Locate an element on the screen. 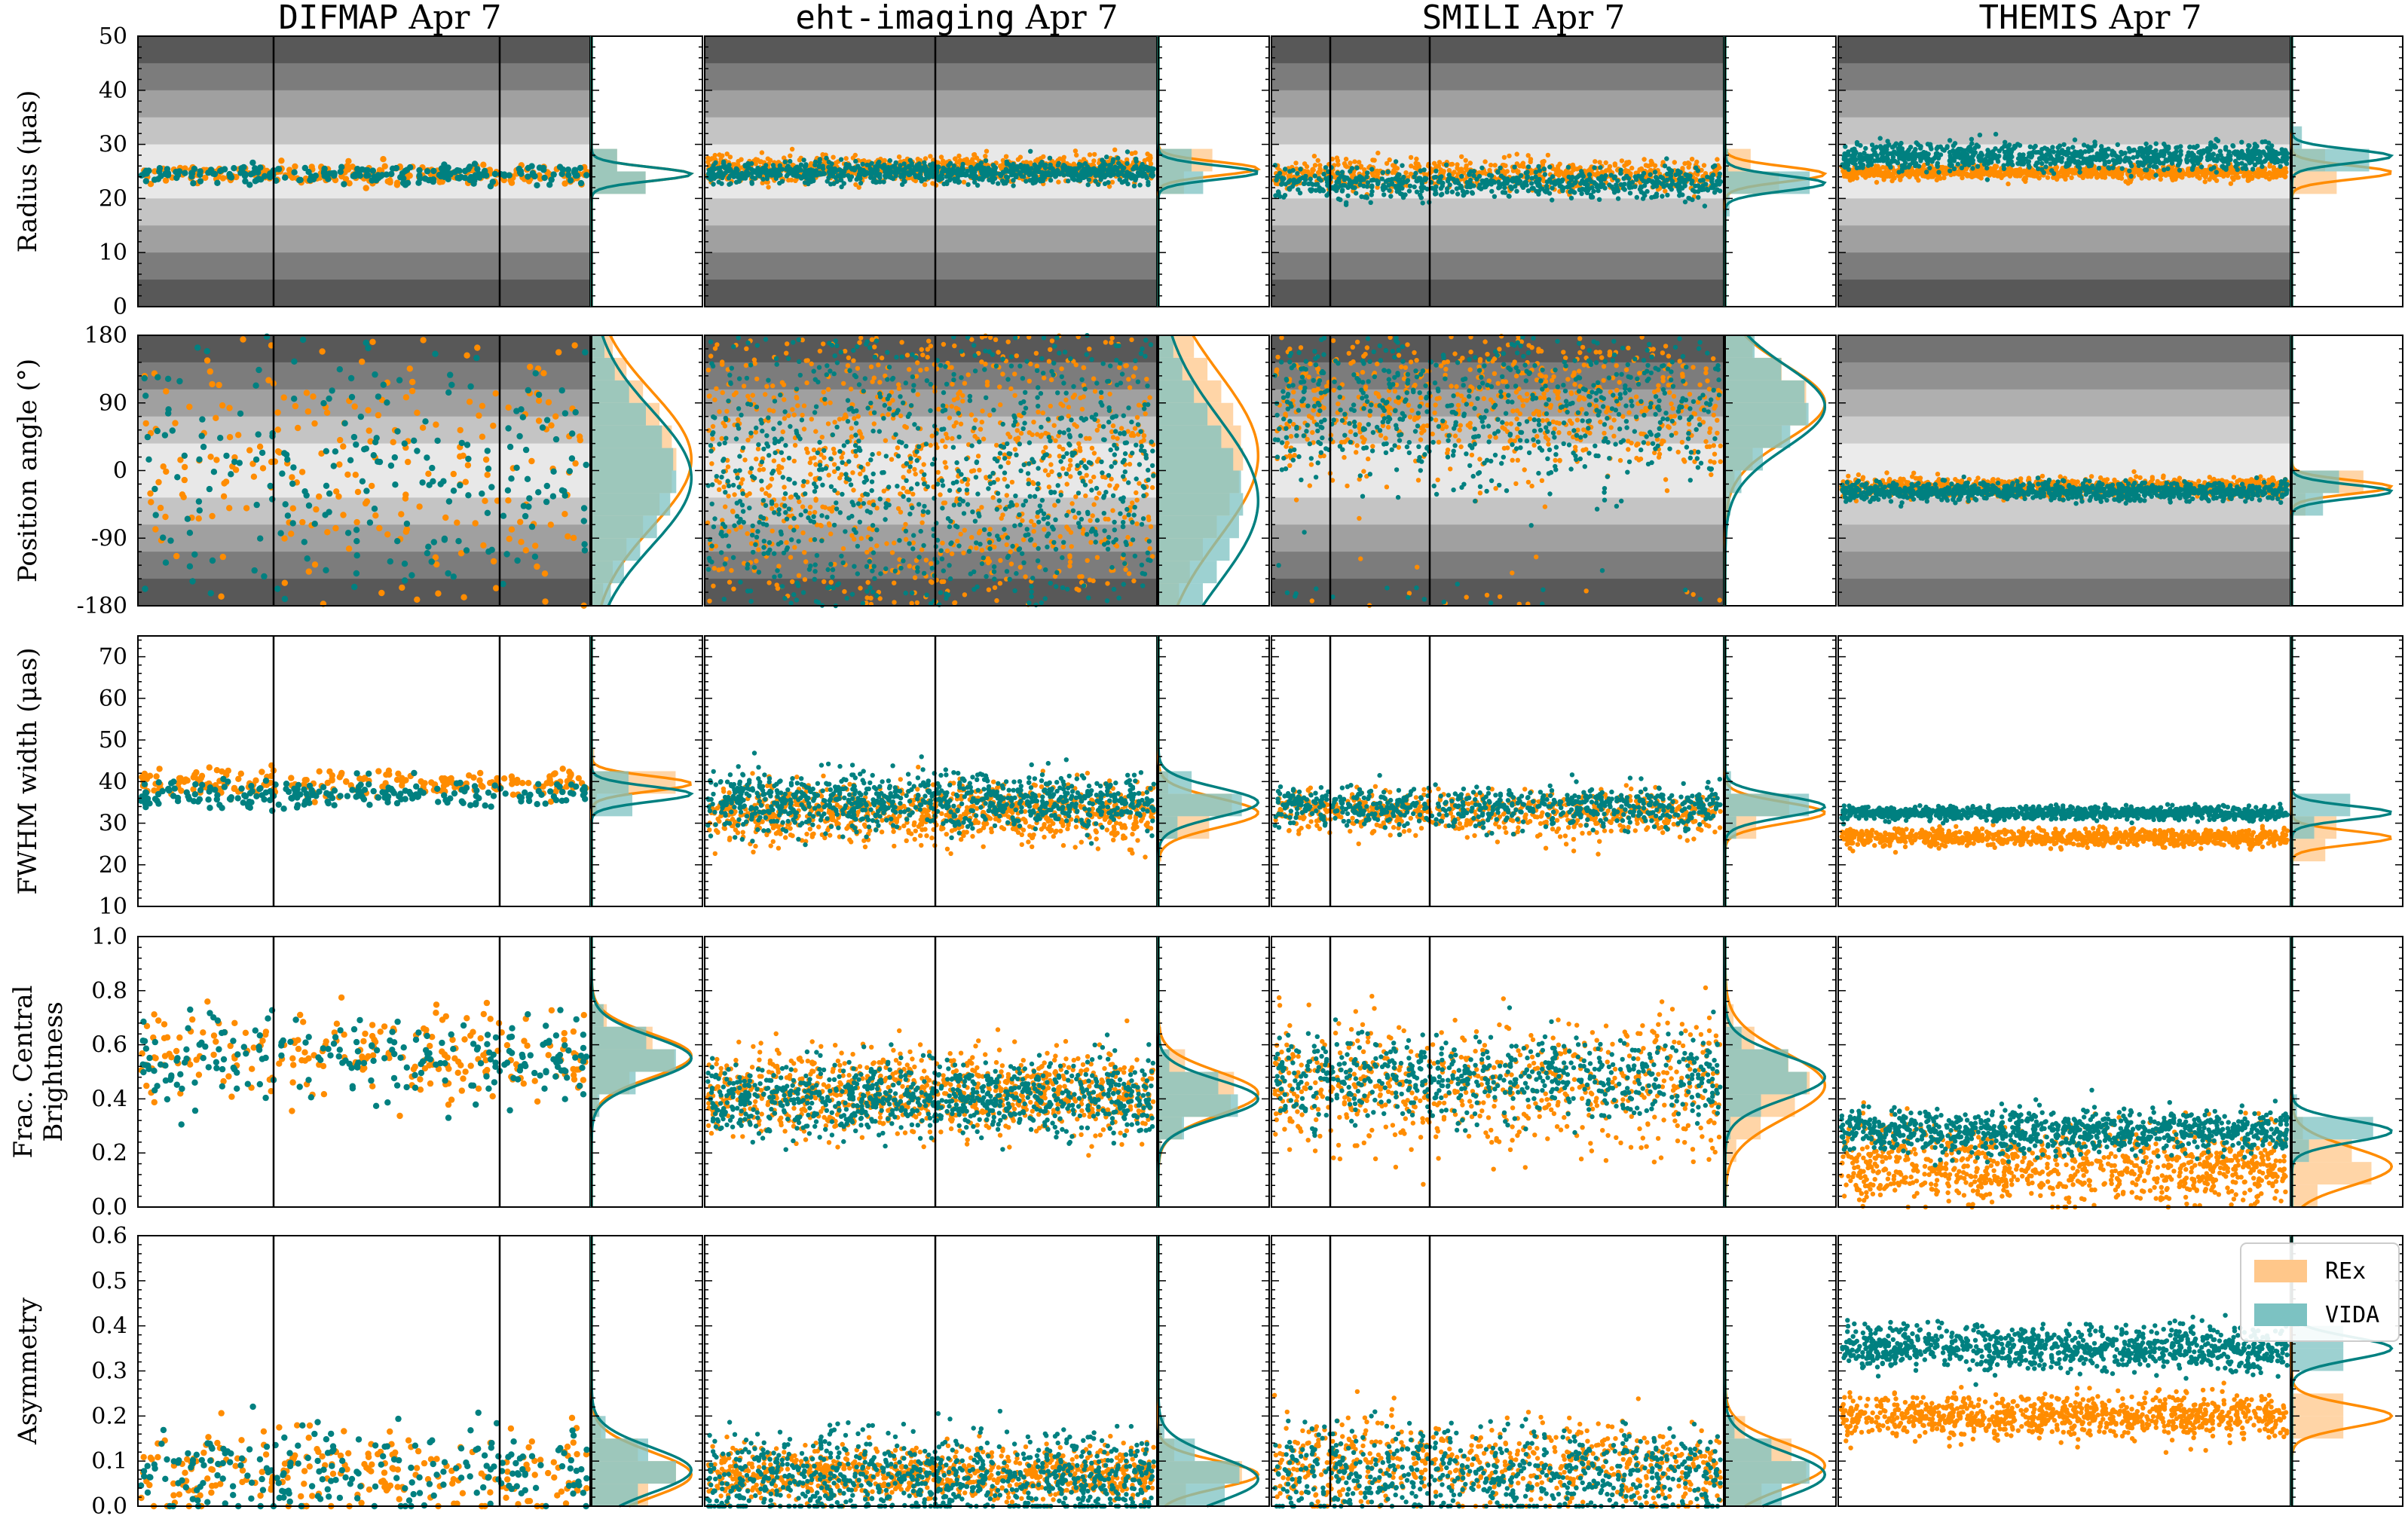 The image size is (2408, 1522). ylabel-asym: Asymmetry is located at coordinates (28, 1371).